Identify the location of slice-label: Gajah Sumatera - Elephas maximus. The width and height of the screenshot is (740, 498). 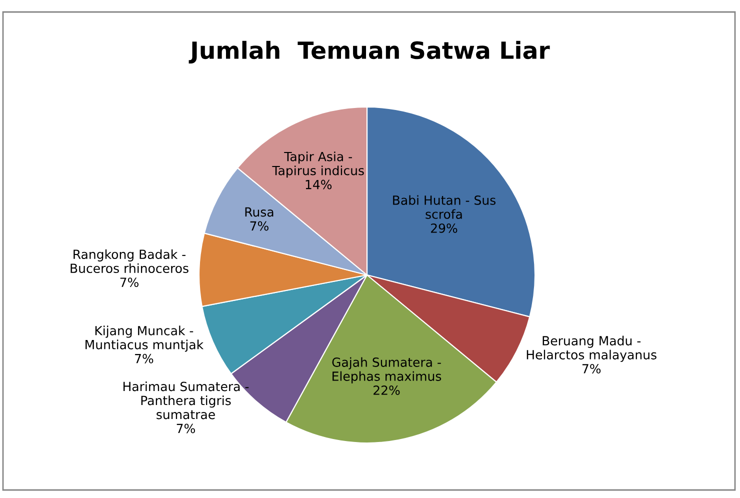
(387, 370).